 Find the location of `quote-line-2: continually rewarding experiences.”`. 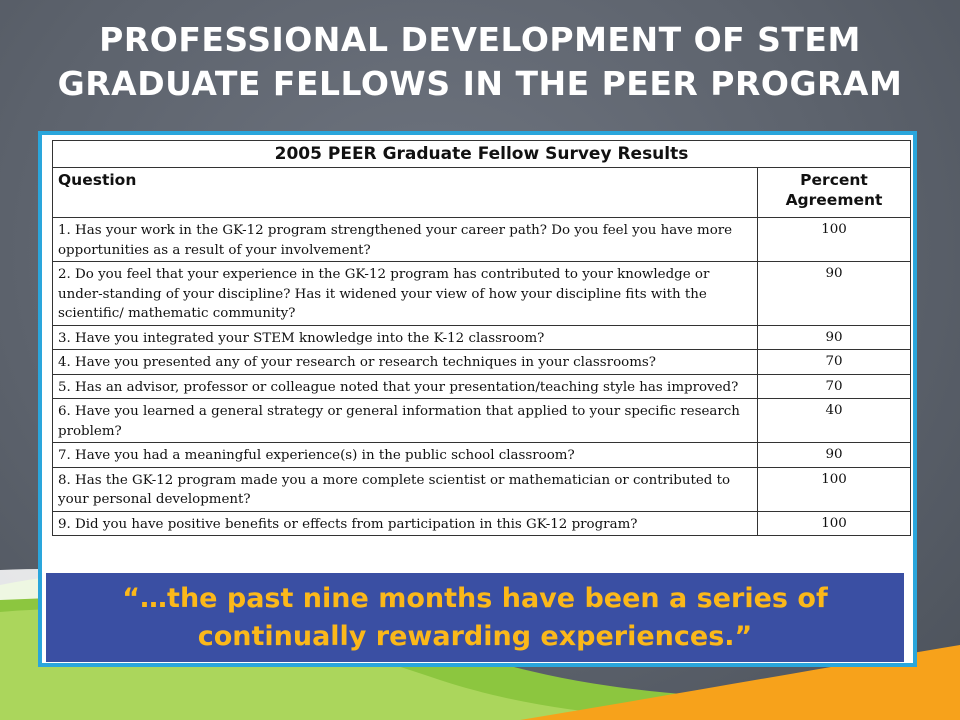

quote-line-2: continually rewarding experiences.” is located at coordinates (475, 636).